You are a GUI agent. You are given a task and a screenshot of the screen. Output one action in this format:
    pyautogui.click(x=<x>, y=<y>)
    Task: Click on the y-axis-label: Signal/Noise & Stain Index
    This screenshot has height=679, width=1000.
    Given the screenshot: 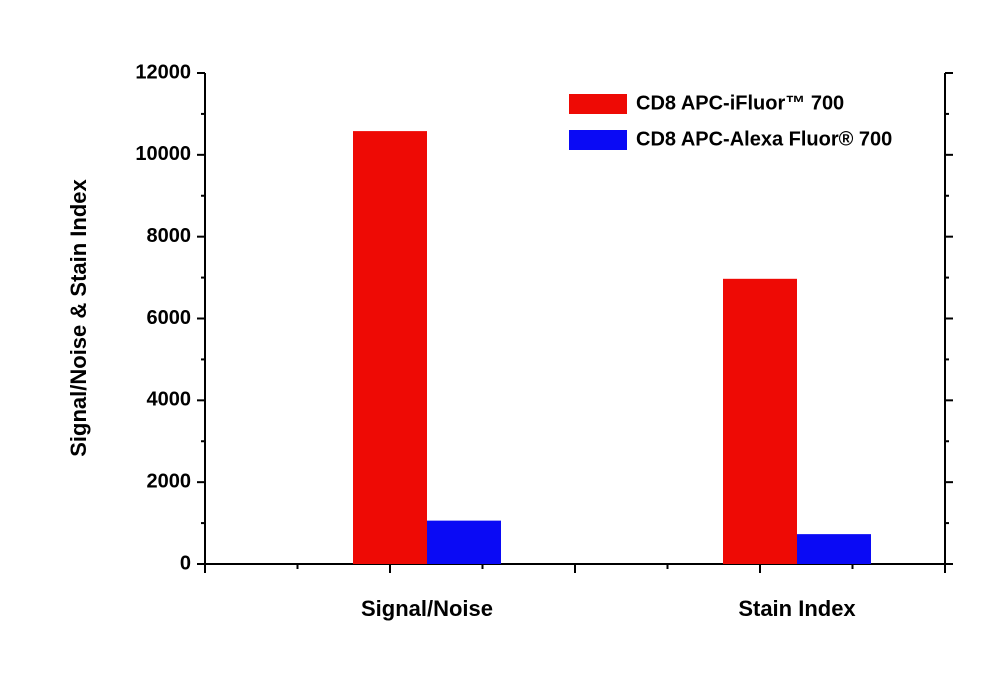 What is the action you would take?
    pyautogui.click(x=78, y=317)
    